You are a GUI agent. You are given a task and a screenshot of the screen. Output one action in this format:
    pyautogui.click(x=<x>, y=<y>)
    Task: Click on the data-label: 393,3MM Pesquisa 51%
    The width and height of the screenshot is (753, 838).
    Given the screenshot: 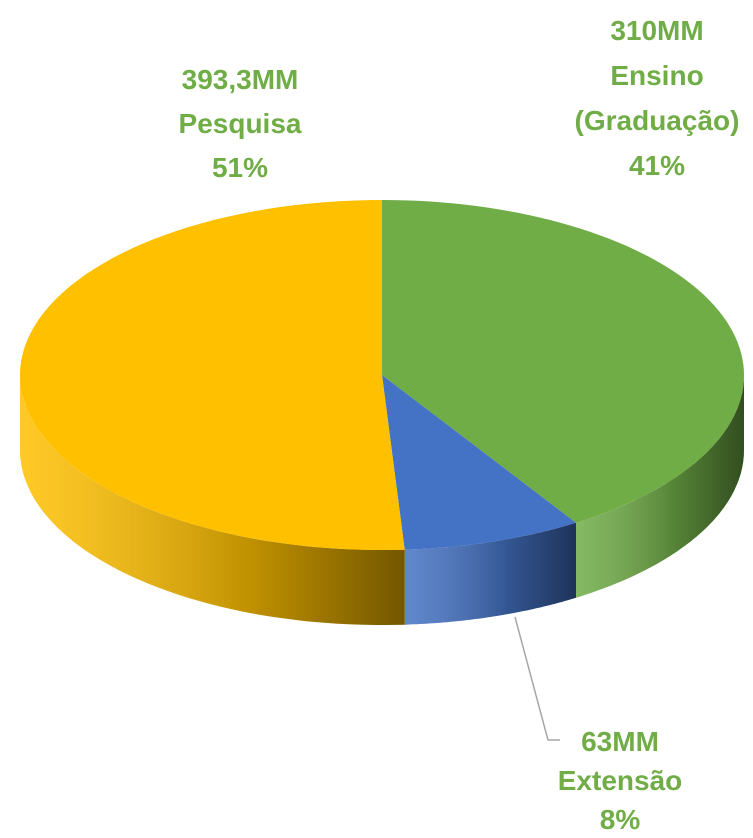 What is the action you would take?
    pyautogui.click(x=240, y=124)
    